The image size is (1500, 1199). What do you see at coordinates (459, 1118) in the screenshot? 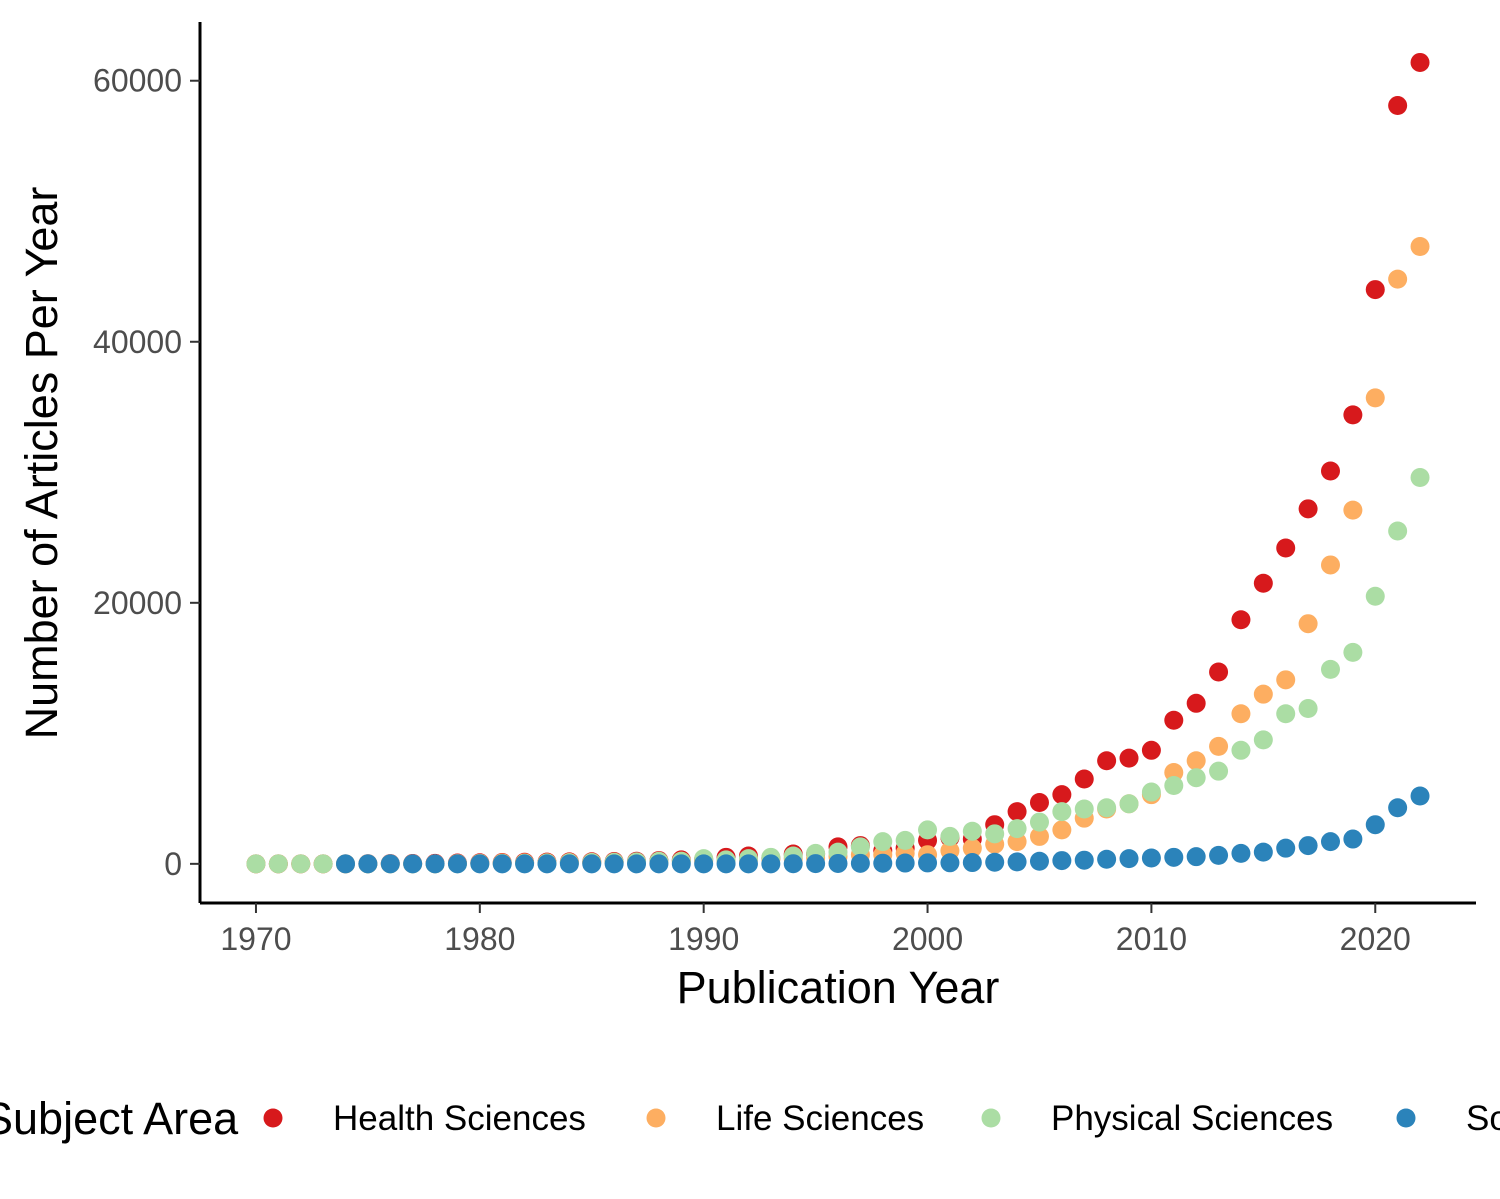
I see `legend-label: Health Sciences` at bounding box center [459, 1118].